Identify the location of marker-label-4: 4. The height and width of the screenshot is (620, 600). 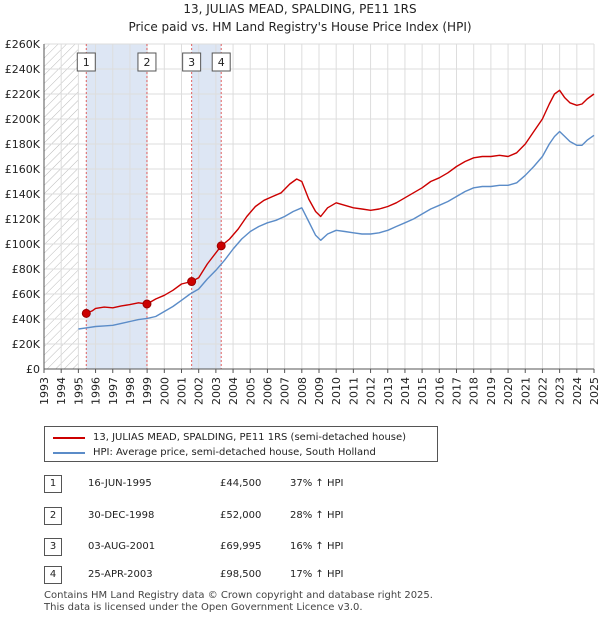
(221, 62).